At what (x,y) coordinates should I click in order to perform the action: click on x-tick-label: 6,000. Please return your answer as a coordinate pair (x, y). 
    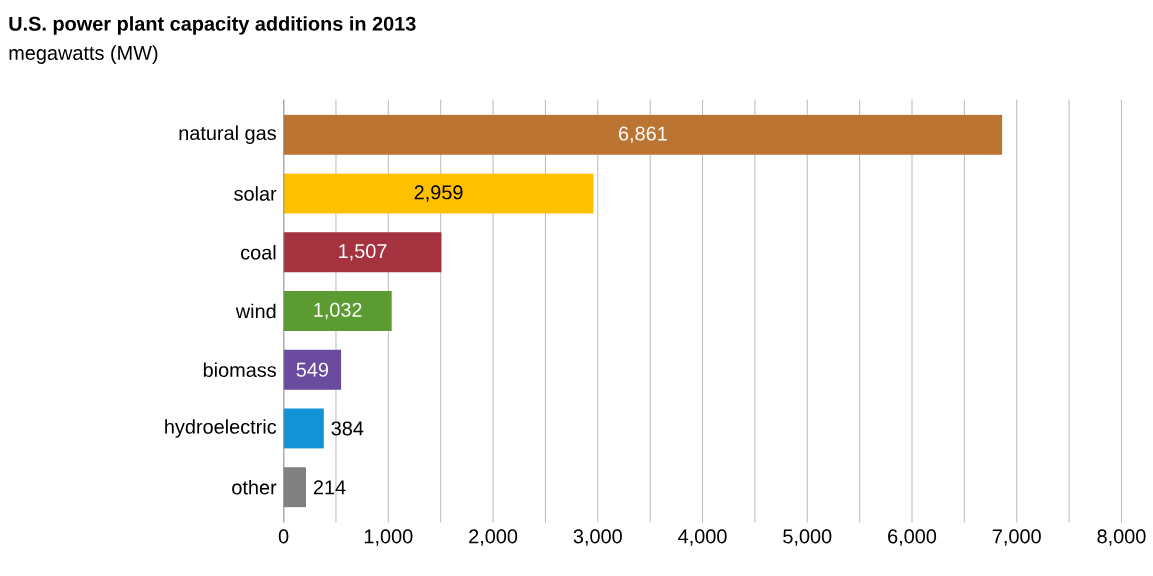
    Looking at the image, I should click on (912, 537).